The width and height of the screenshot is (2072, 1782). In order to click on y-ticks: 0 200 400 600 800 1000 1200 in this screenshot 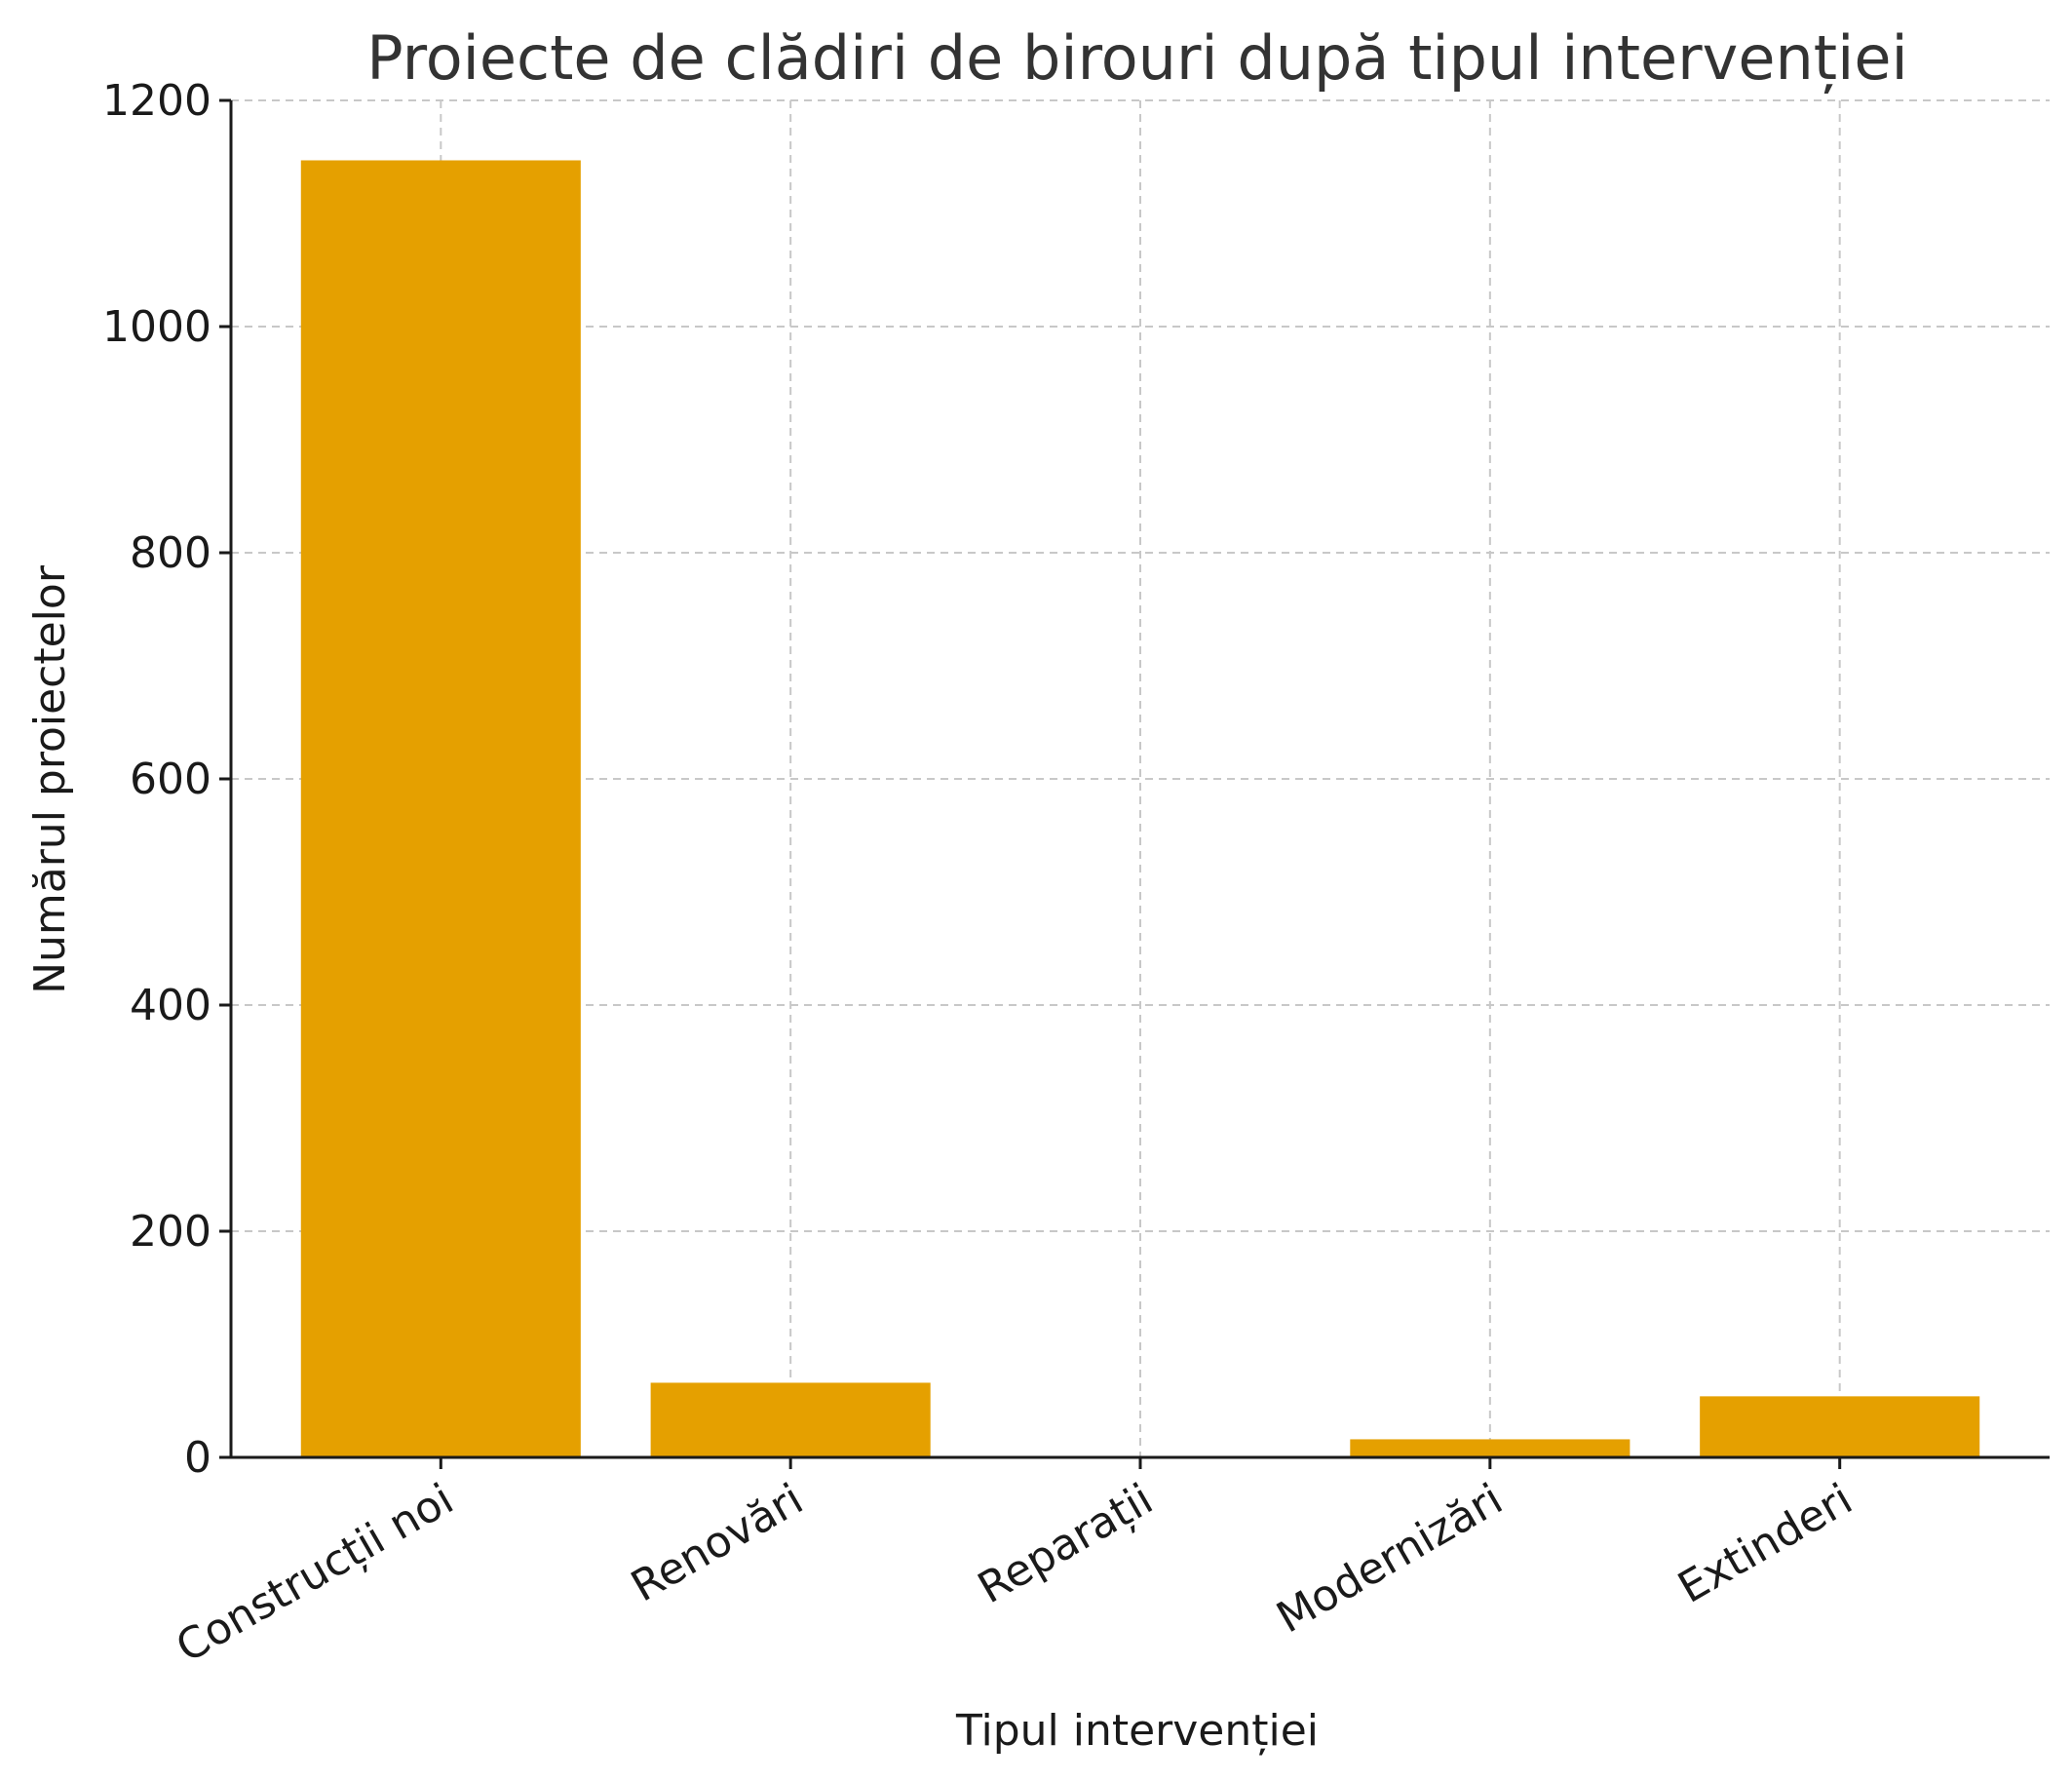, I will do `click(166, 779)`.